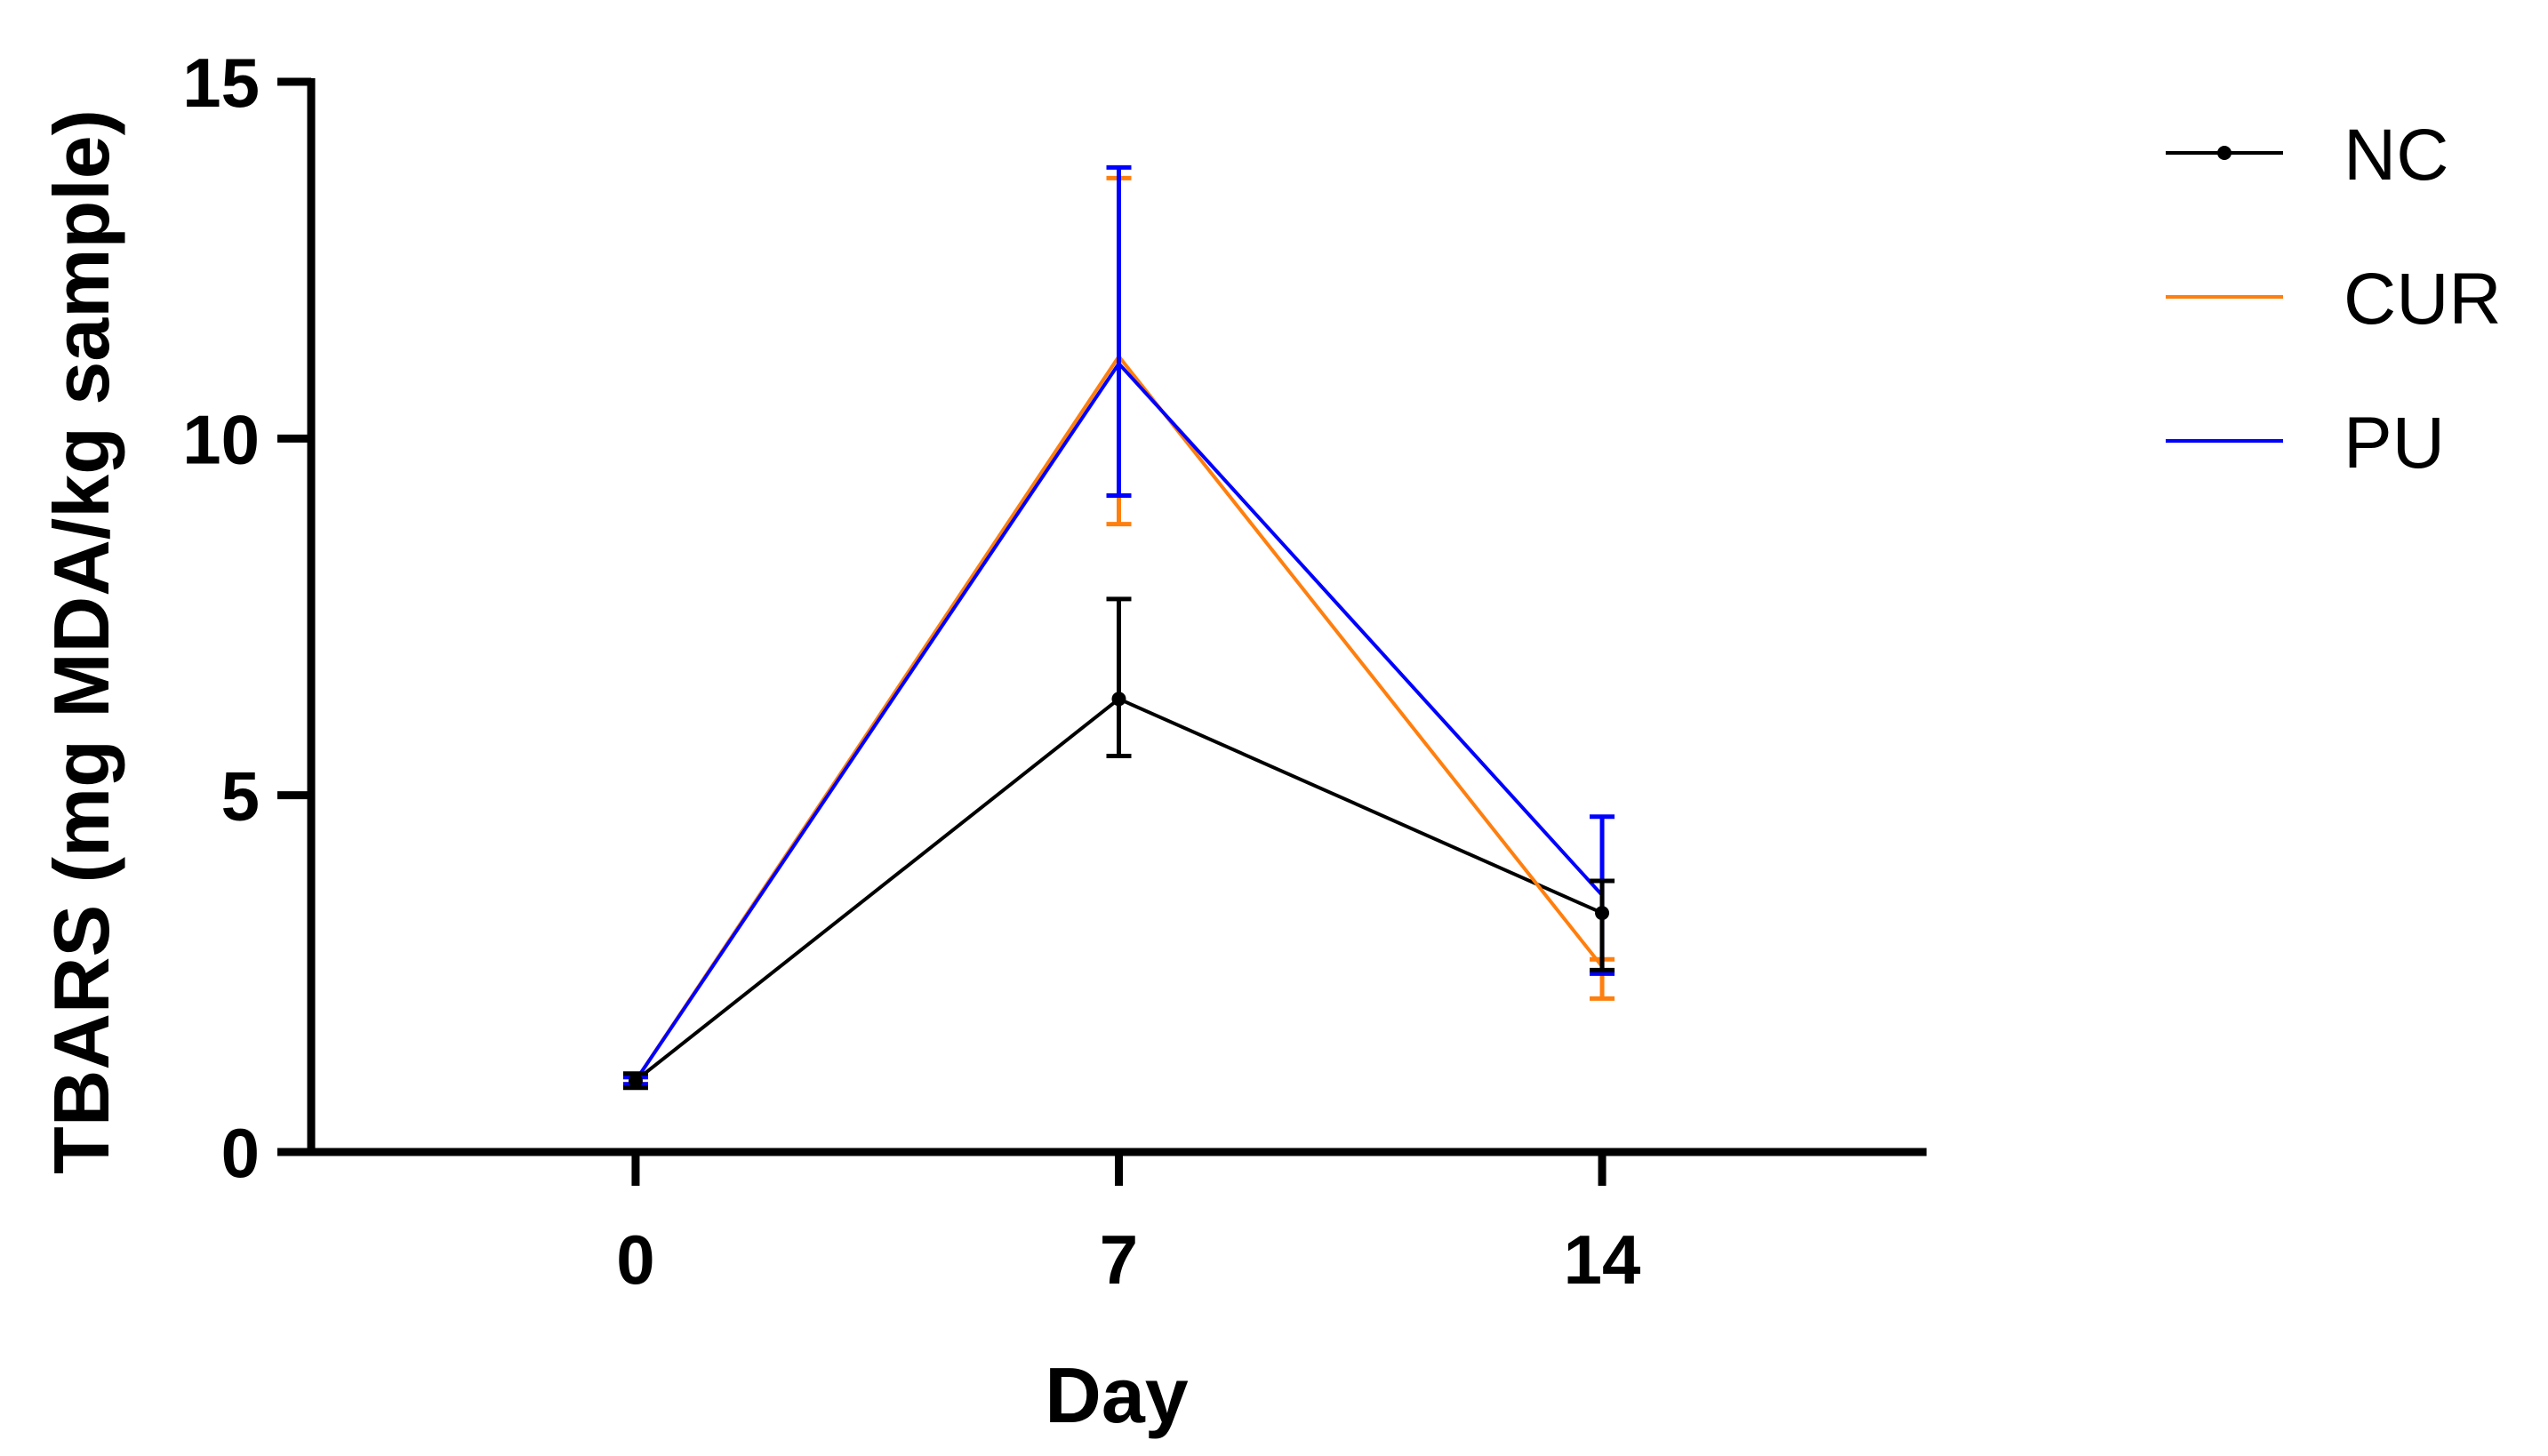  What do you see at coordinates (240, 1153) in the screenshot?
I see `y-tick-label: 0` at bounding box center [240, 1153].